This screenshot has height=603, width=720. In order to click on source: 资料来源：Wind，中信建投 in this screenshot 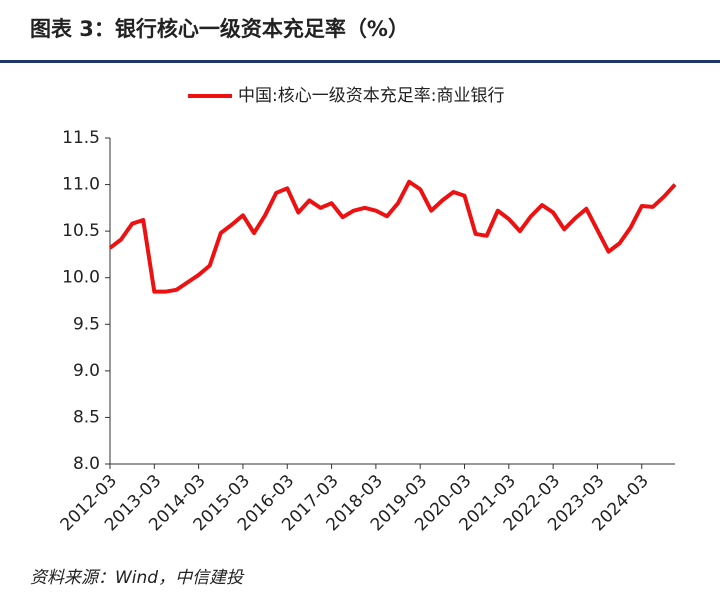, I will do `click(137, 578)`.